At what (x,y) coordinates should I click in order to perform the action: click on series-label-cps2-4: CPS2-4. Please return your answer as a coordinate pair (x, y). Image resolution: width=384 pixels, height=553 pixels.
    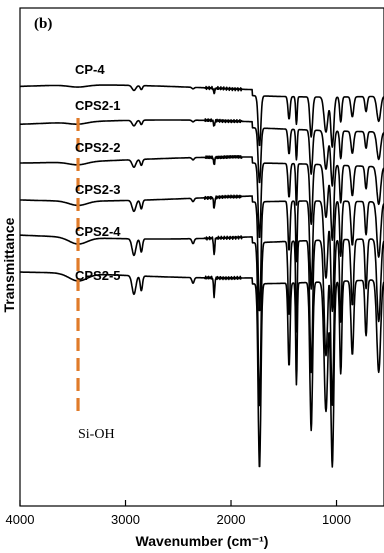
    Looking at the image, I should click on (98, 231).